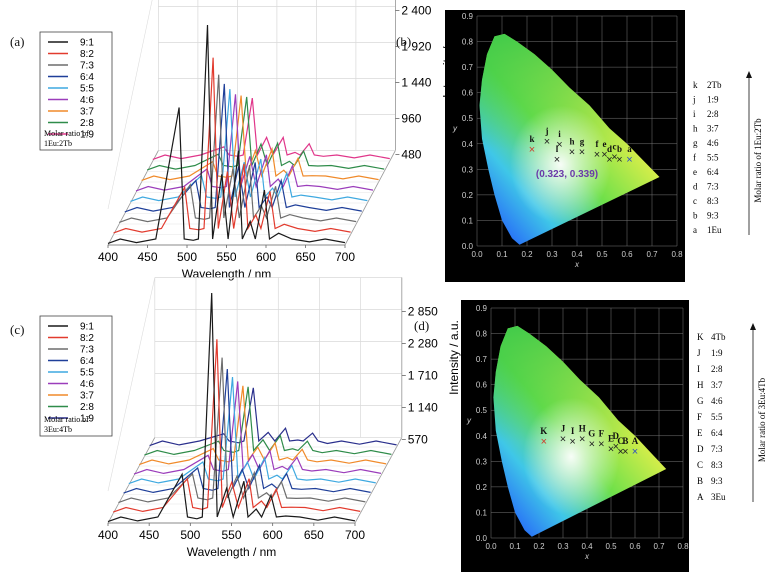 The height and width of the screenshot is (580, 774). I want to click on cie-point-label: h, so click(571, 141).